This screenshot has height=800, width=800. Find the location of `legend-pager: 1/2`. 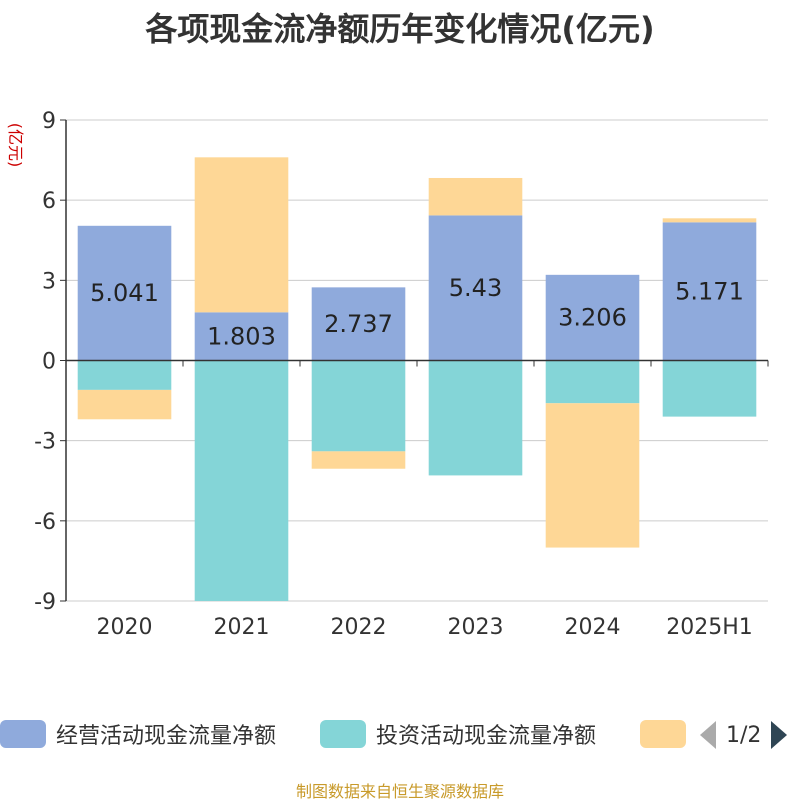

legend-pager: 1/2 is located at coordinates (744, 735).